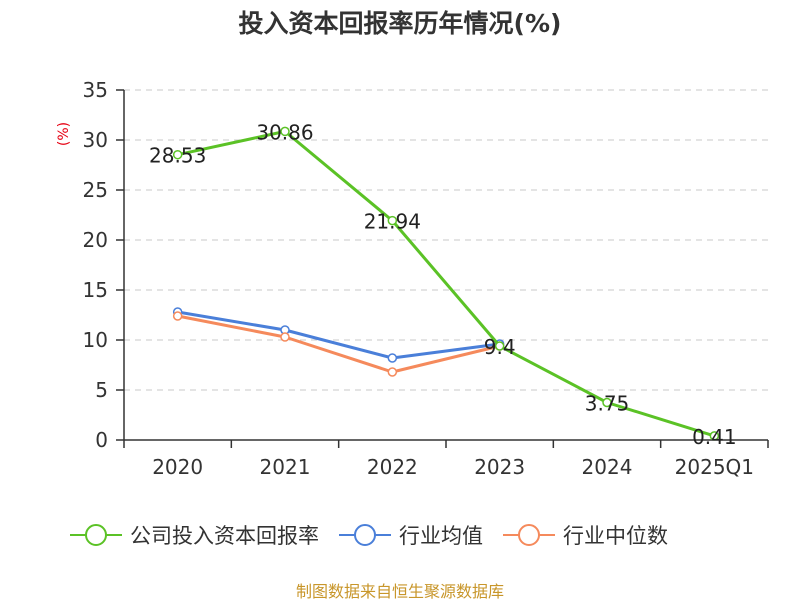 Image resolution: width=800 pixels, height=602 pixels. What do you see at coordinates (400, 23) in the screenshot?
I see `chart-title: 投入资本回报率历年情况(%)` at bounding box center [400, 23].